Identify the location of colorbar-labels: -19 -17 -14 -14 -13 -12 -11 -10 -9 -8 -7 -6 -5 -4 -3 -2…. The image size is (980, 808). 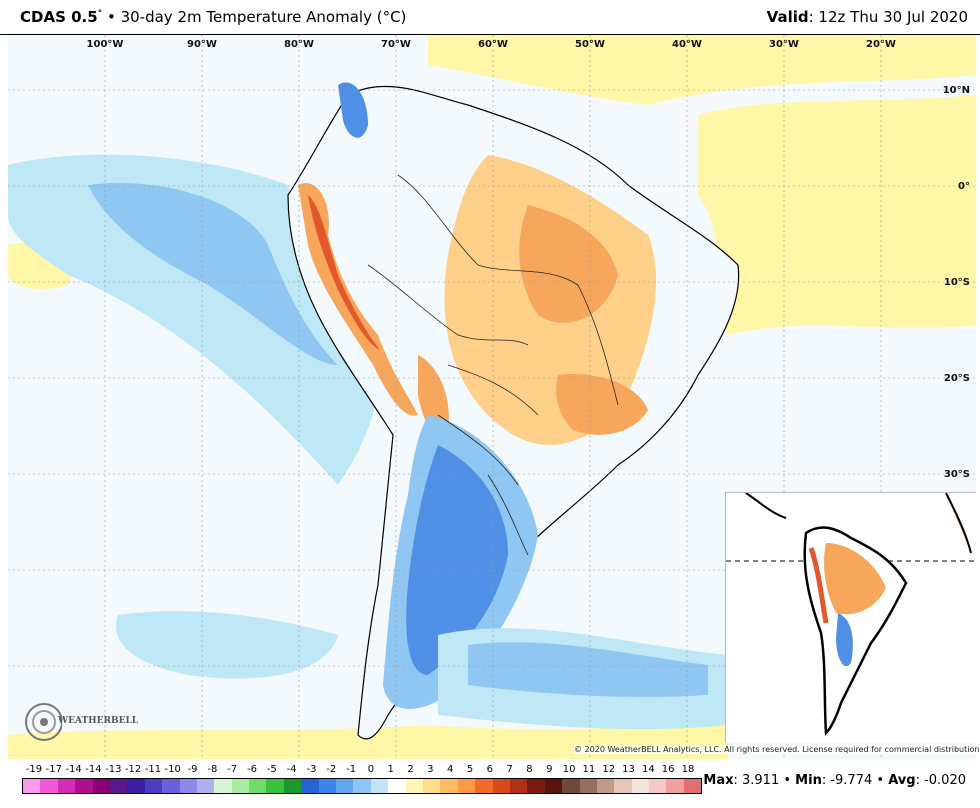
(362, 771).